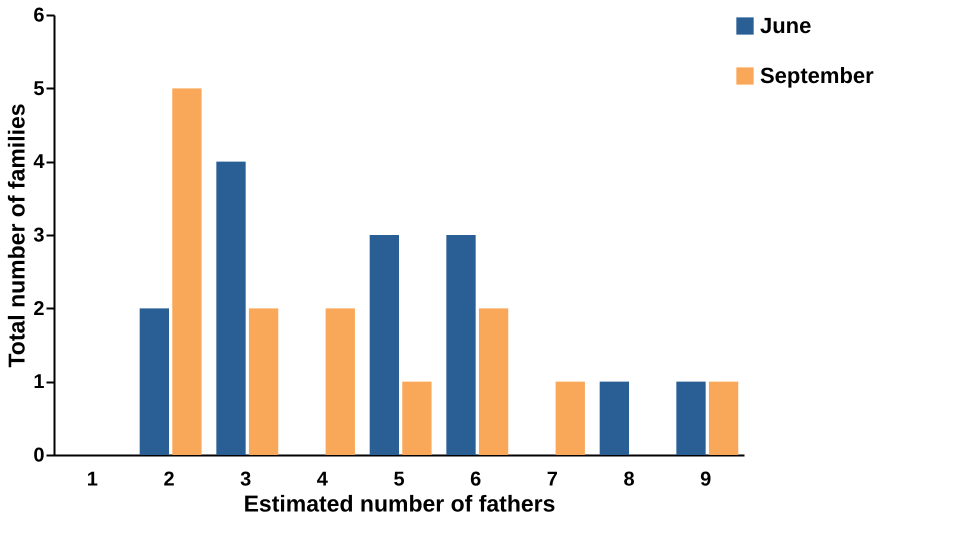 The height and width of the screenshot is (556, 953). What do you see at coordinates (476, 479) in the screenshot?
I see `x-tick-label: 6` at bounding box center [476, 479].